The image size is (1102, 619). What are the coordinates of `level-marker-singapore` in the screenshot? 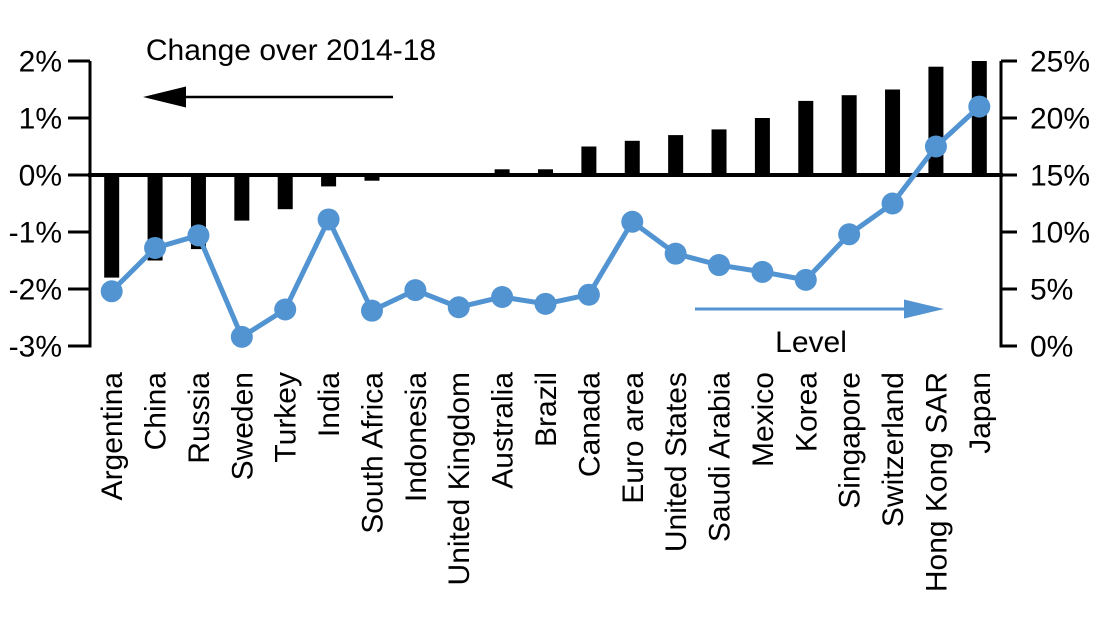 It's located at (849, 234).